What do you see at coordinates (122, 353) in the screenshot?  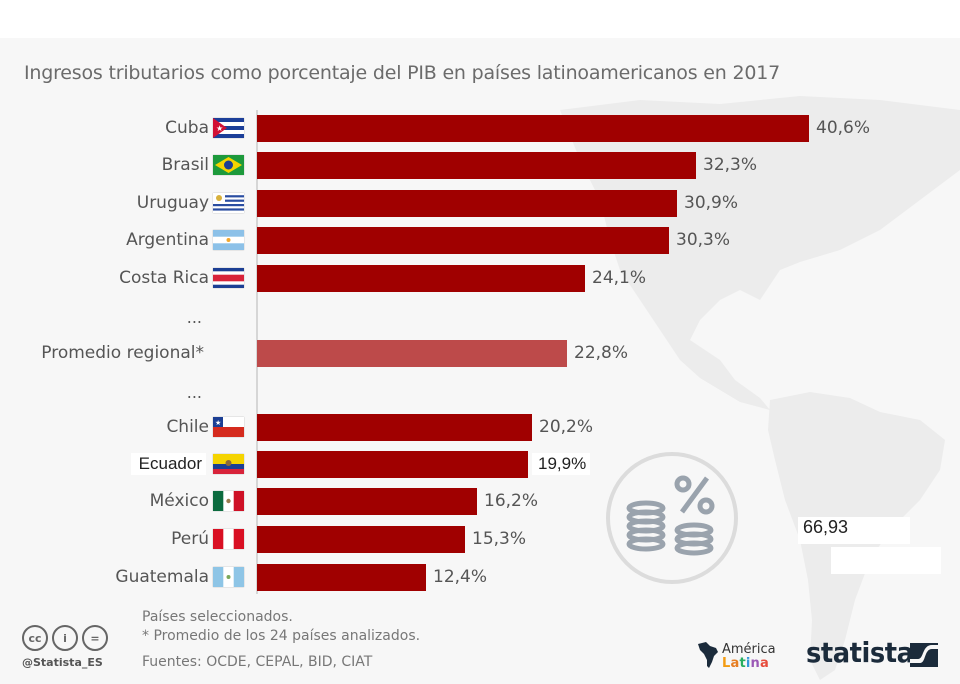 I see `category-label-promedio-regional: Promedio regional*` at bounding box center [122, 353].